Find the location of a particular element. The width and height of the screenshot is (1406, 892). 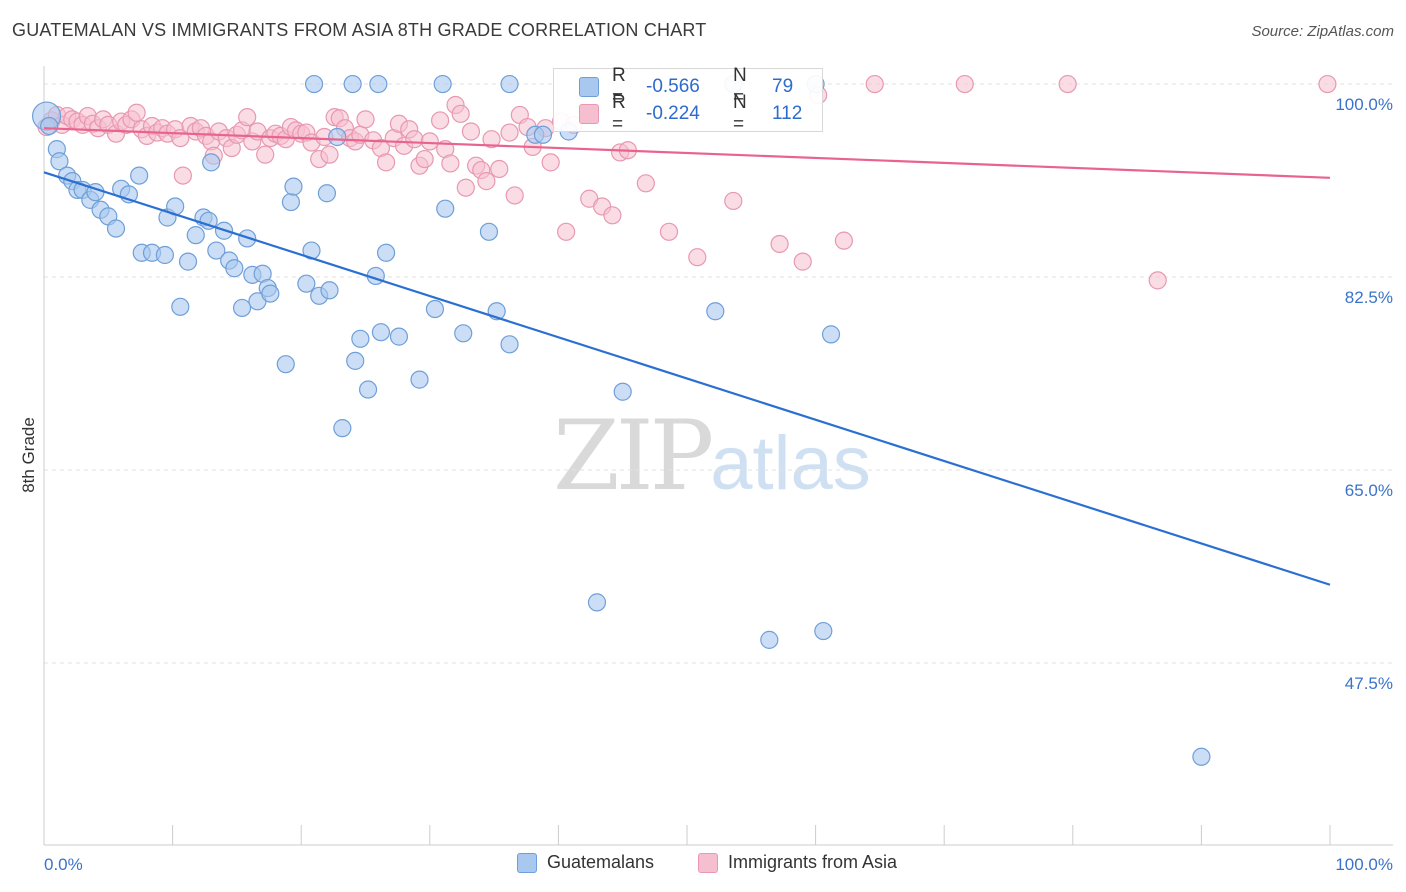

x-tick-label-right: 100.0% is located at coordinates (1364, 864).